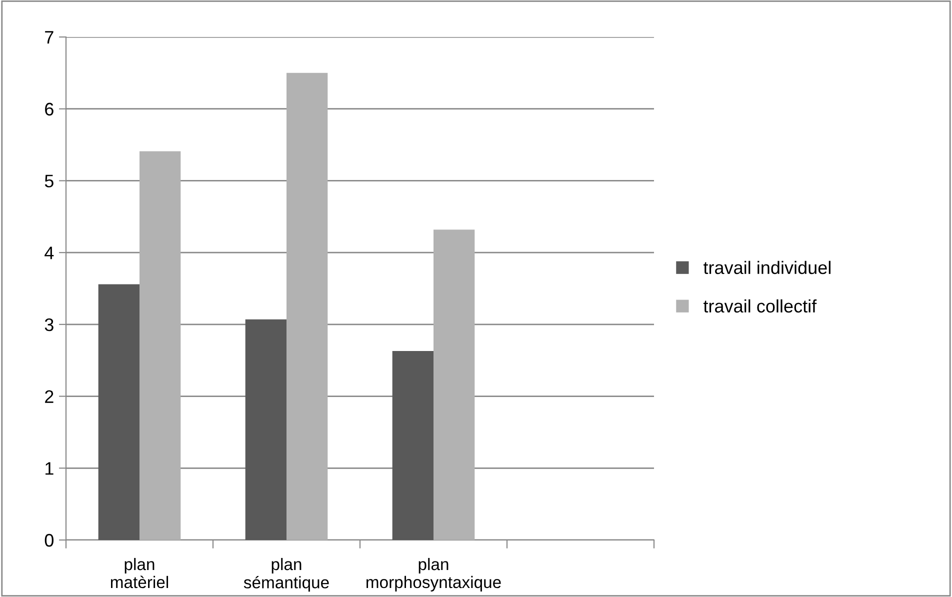 Image resolution: width=952 pixels, height=597 pixels. Describe the element at coordinates (50, 468) in the screenshot. I see `y-tick-label: 1` at that location.